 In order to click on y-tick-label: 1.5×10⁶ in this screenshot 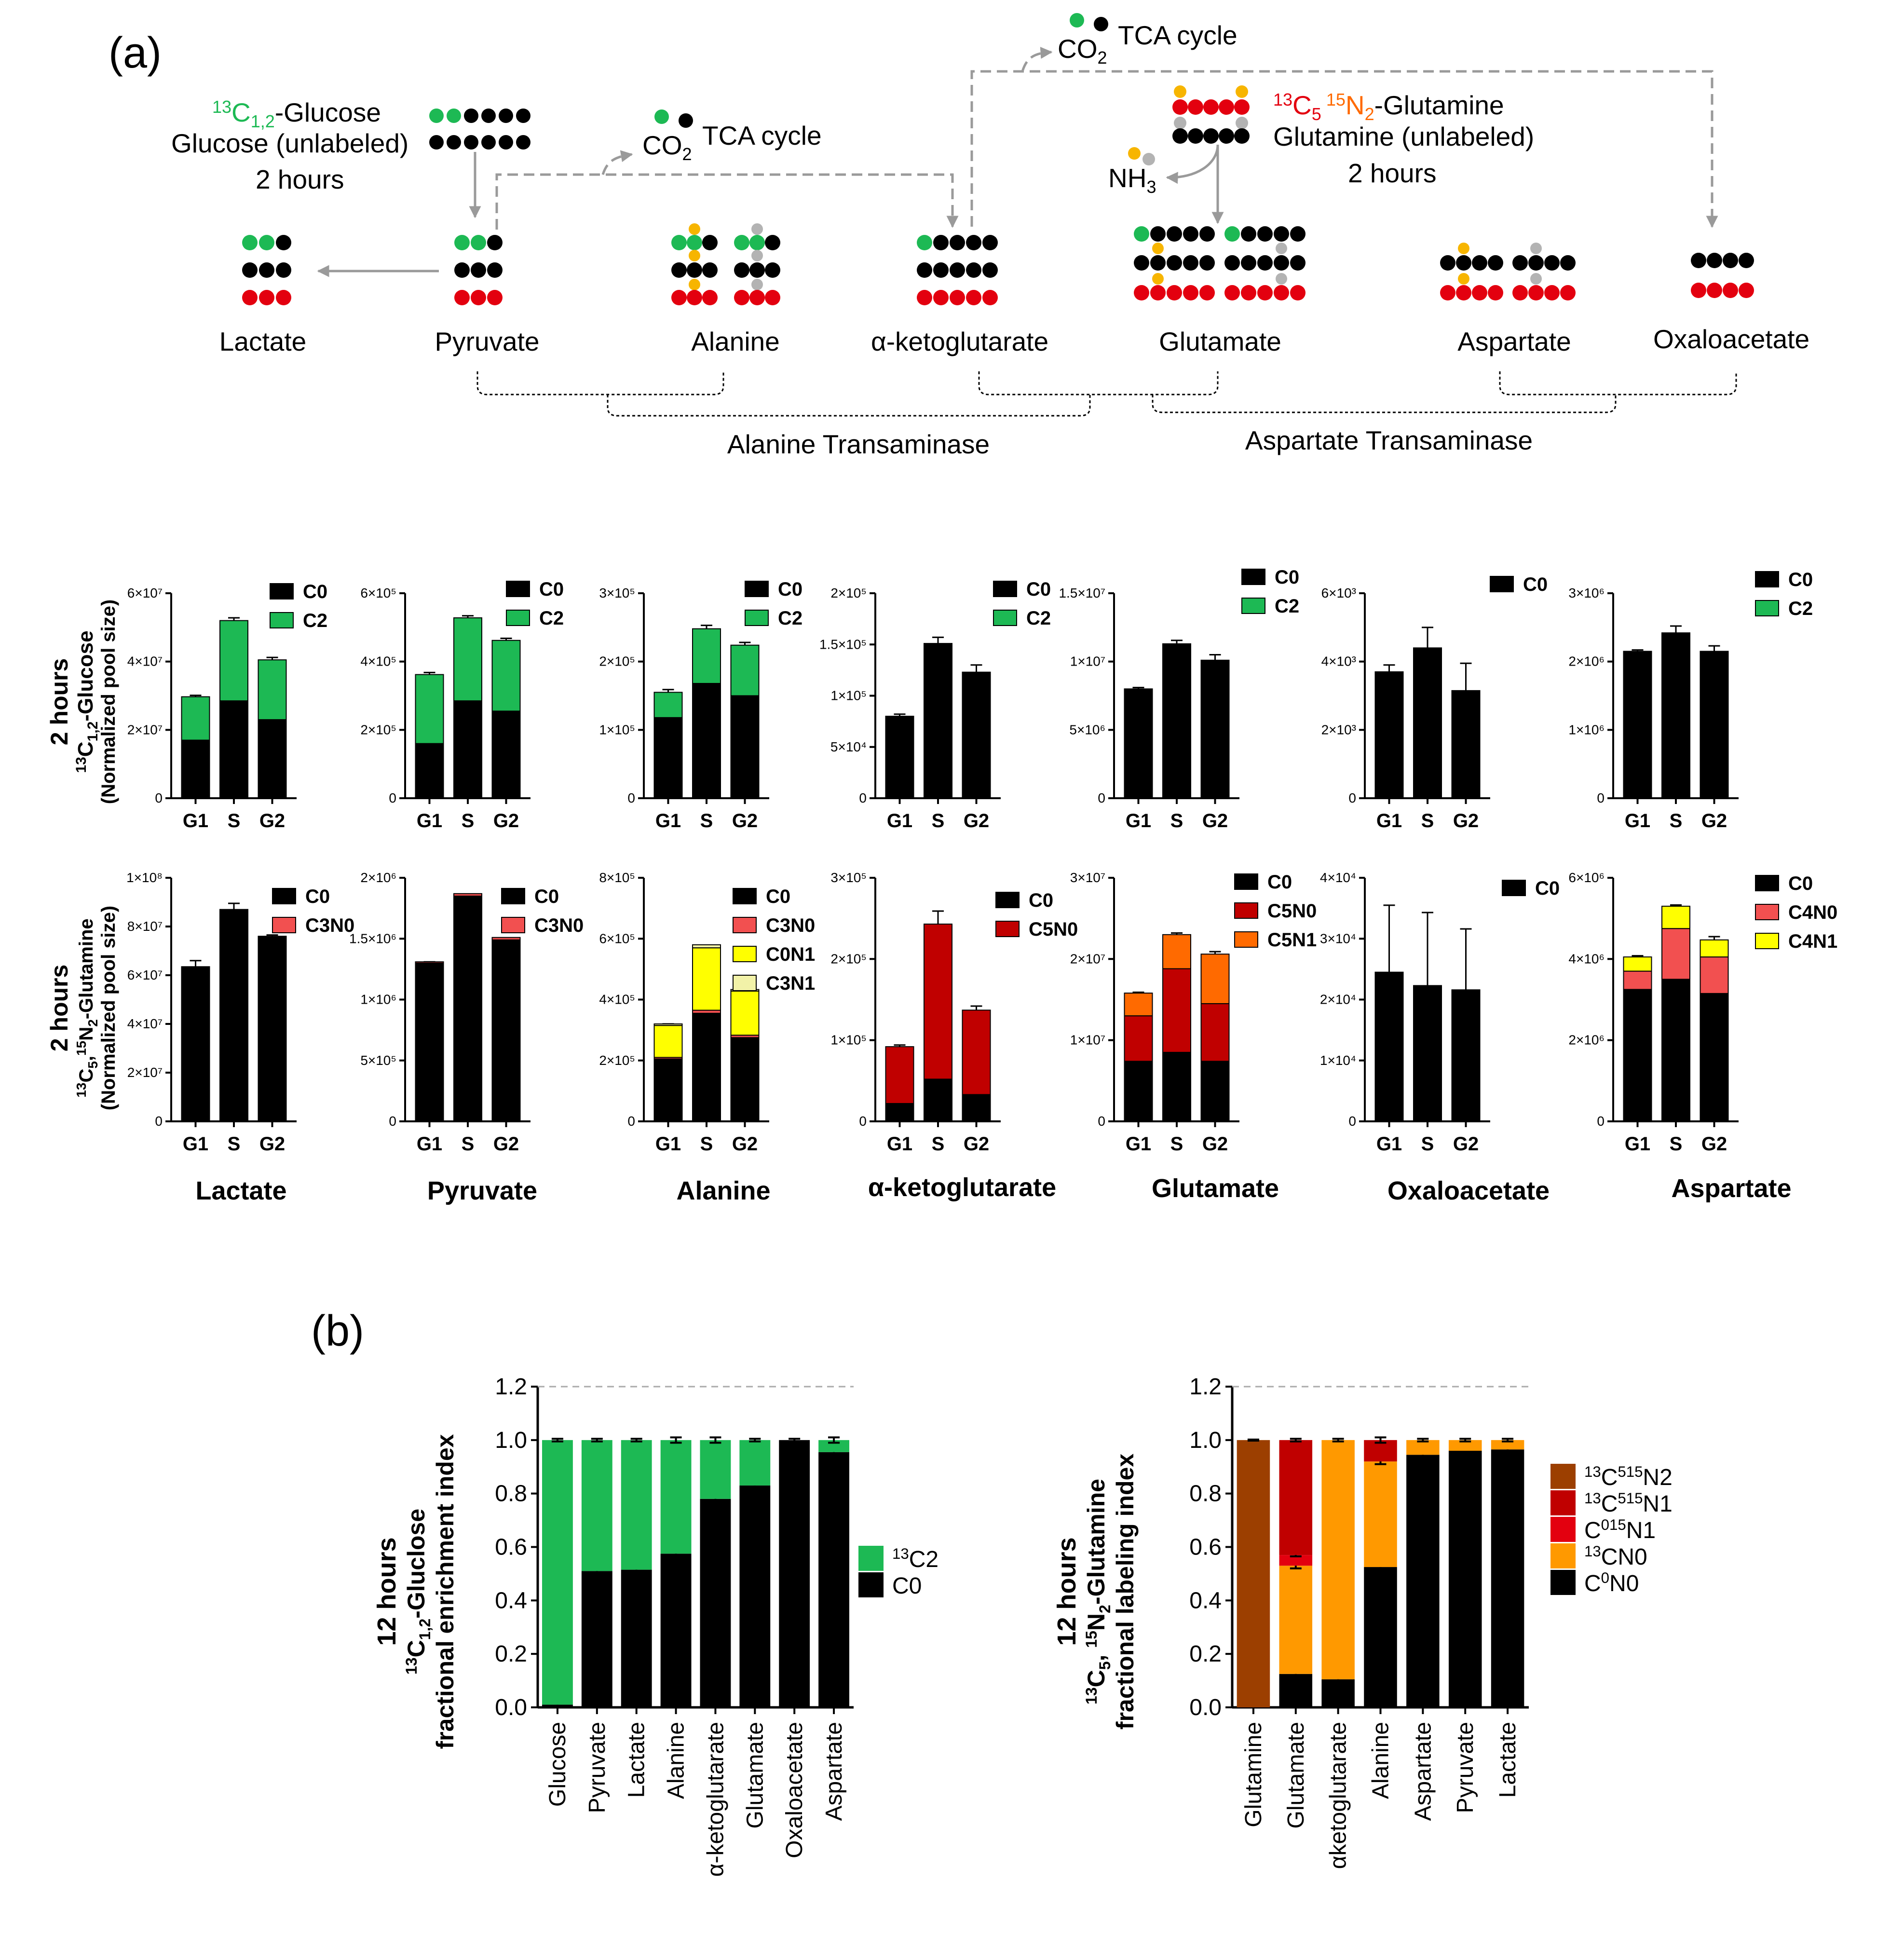, I will do `click(373, 939)`.